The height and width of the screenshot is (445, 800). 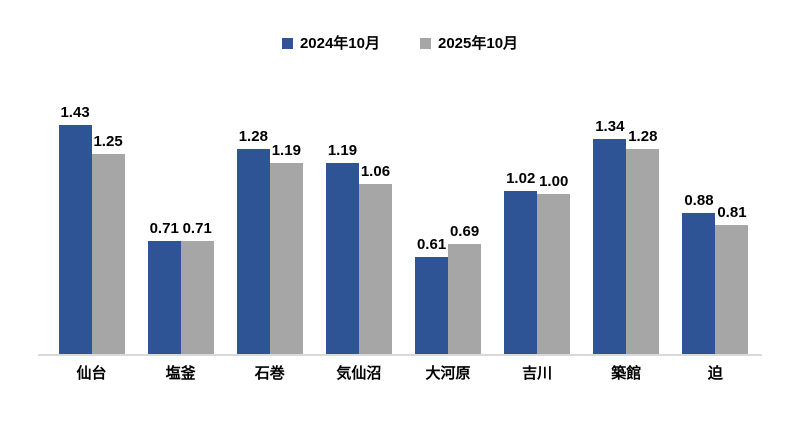 I want to click on value-label: 0.88, so click(x=699, y=200).